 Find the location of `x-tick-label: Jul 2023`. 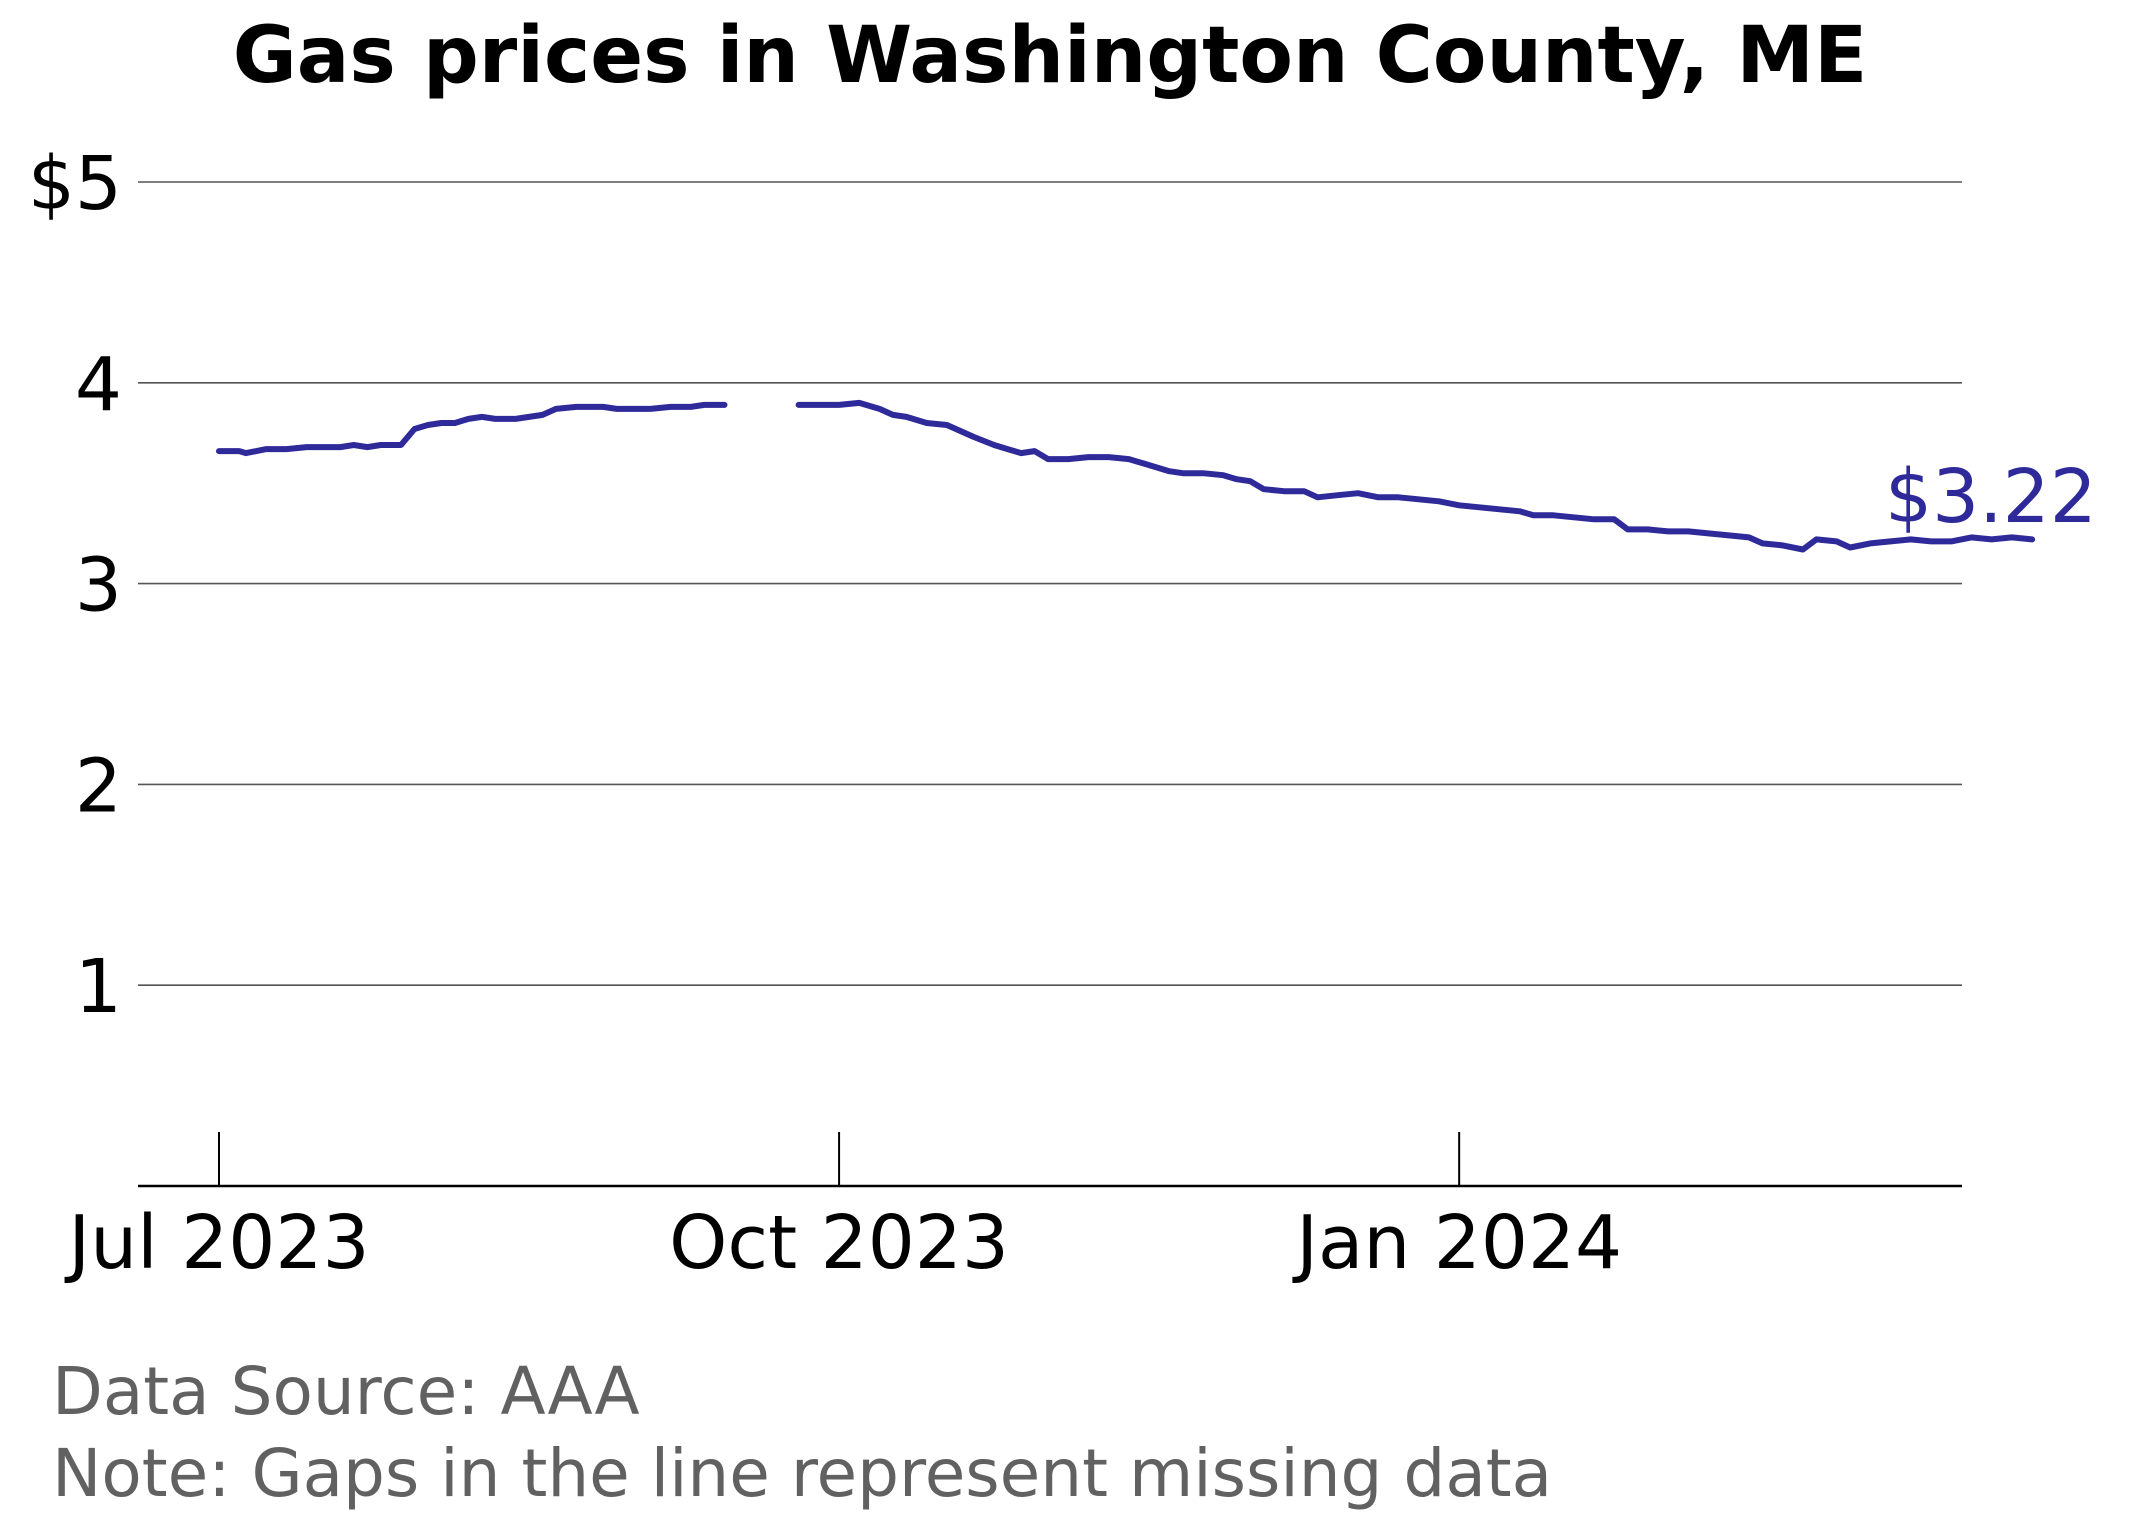

x-tick-label: Jul 2023 is located at coordinates (216, 1243).